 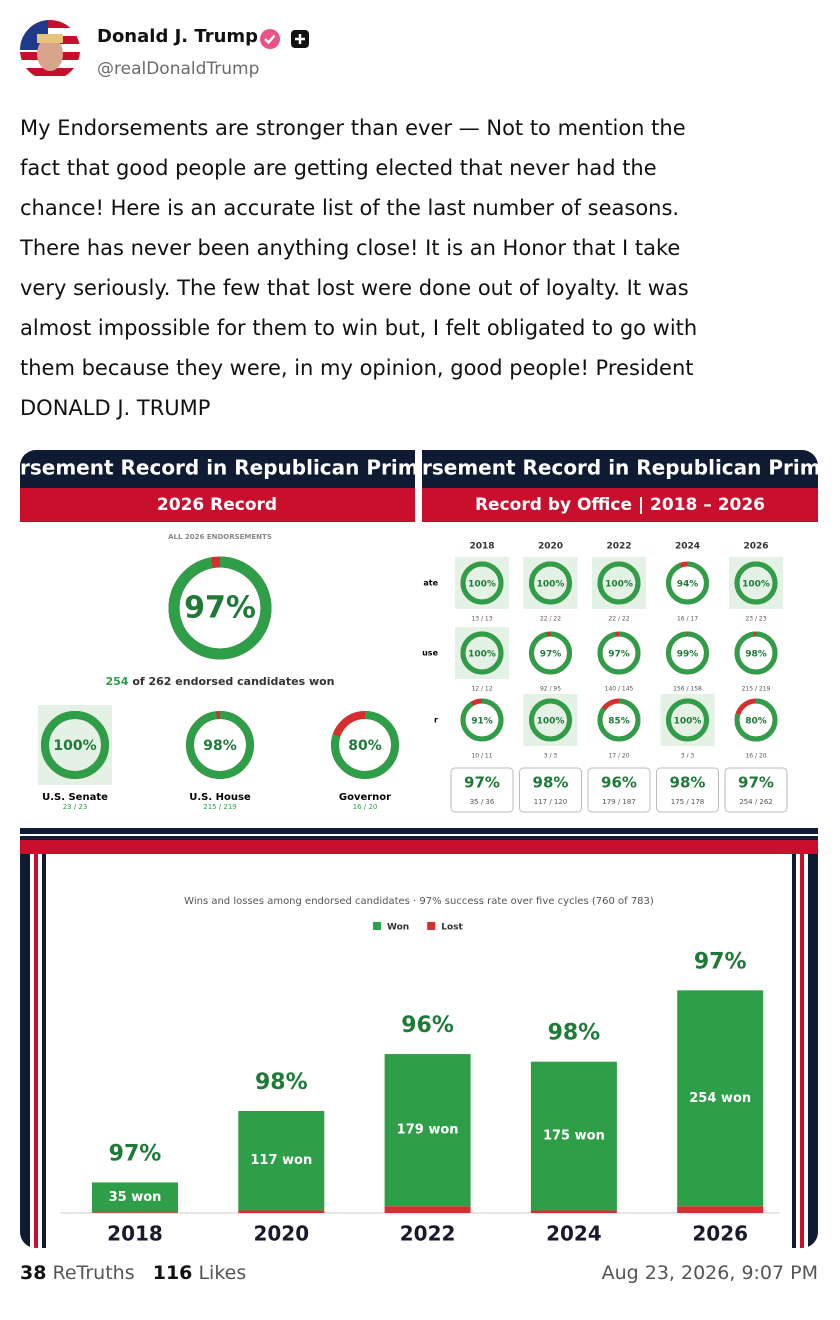 What do you see at coordinates (756, 802) in the screenshot?
I see `total-count: 254 / 262` at bounding box center [756, 802].